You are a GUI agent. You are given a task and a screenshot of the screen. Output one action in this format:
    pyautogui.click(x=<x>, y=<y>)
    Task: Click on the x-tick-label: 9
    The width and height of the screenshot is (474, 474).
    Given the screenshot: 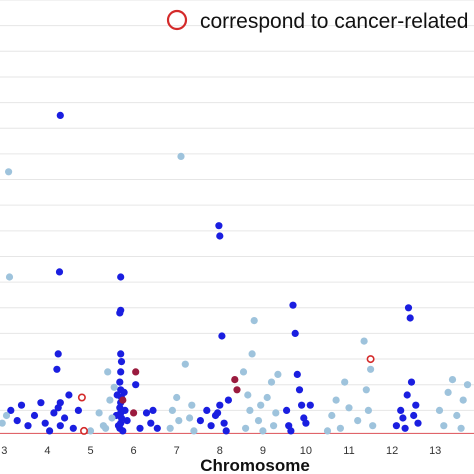 What is the action you would take?
    pyautogui.click(x=263, y=451)
    